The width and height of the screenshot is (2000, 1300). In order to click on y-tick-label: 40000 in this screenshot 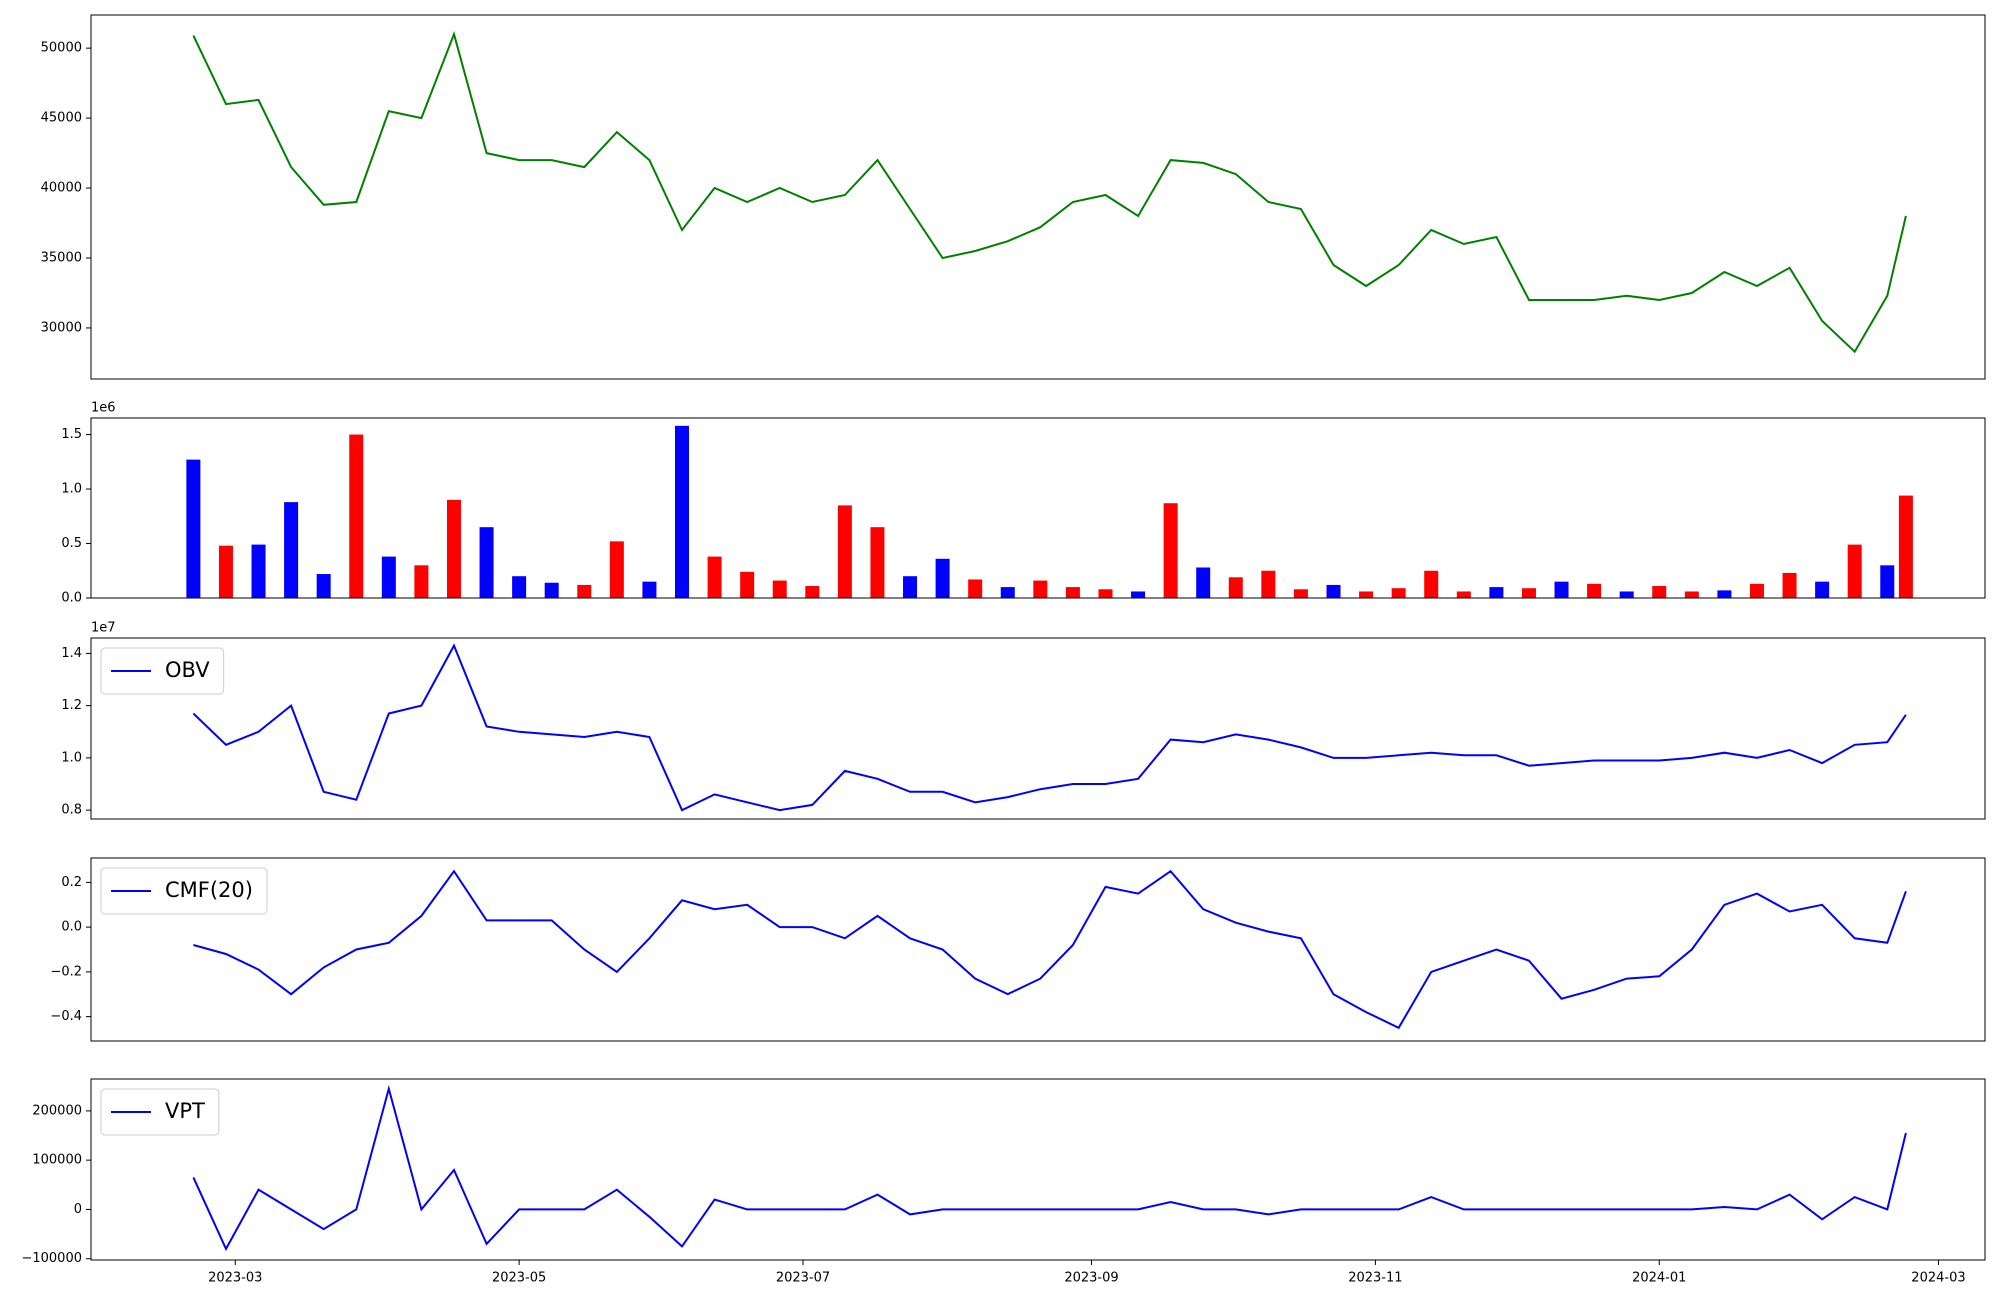, I will do `click(61, 188)`.